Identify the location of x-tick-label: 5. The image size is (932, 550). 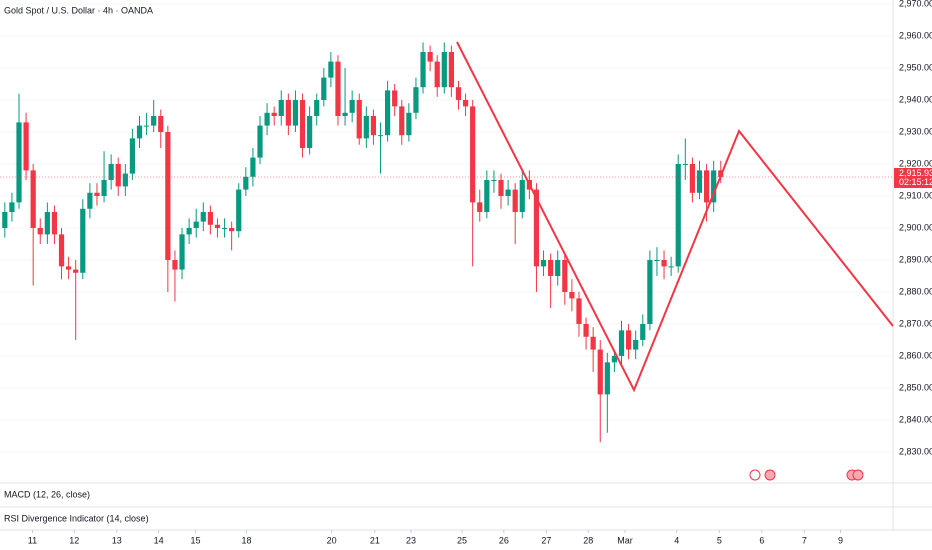
(719, 540).